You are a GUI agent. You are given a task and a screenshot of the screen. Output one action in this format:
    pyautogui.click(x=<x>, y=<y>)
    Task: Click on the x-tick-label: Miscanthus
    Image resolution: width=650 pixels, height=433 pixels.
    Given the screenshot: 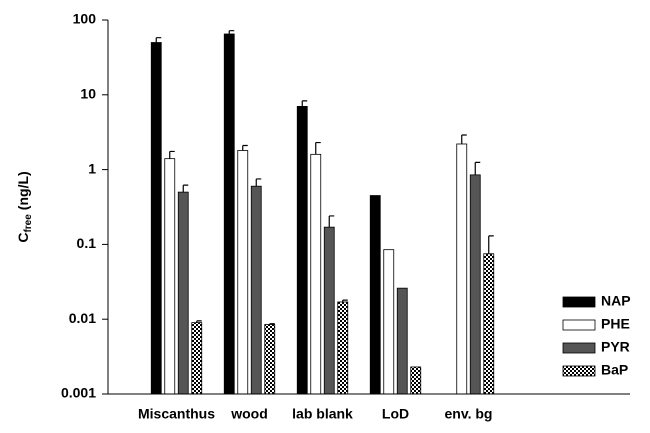 What is the action you would take?
    pyautogui.click(x=176, y=414)
    